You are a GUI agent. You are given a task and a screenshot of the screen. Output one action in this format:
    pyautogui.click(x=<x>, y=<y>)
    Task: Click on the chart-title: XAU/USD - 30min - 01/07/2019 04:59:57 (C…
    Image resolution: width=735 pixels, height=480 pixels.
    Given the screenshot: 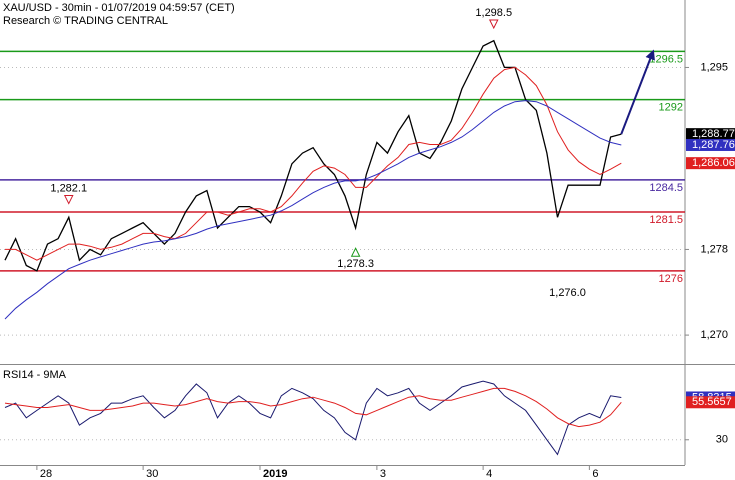 What is the action you would take?
    pyautogui.click(x=119, y=8)
    